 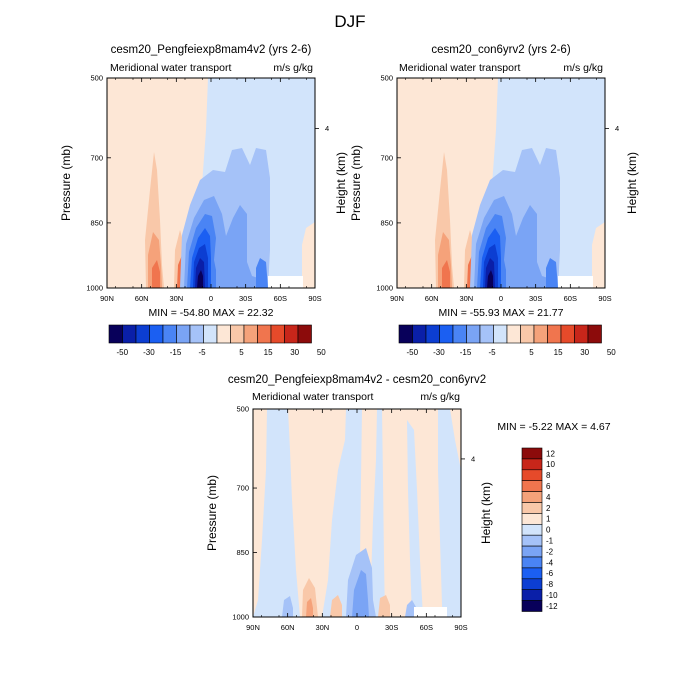 What do you see at coordinates (440, 397) in the screenshot?
I see `panel-3-right-label: m/s g/kg` at bounding box center [440, 397].